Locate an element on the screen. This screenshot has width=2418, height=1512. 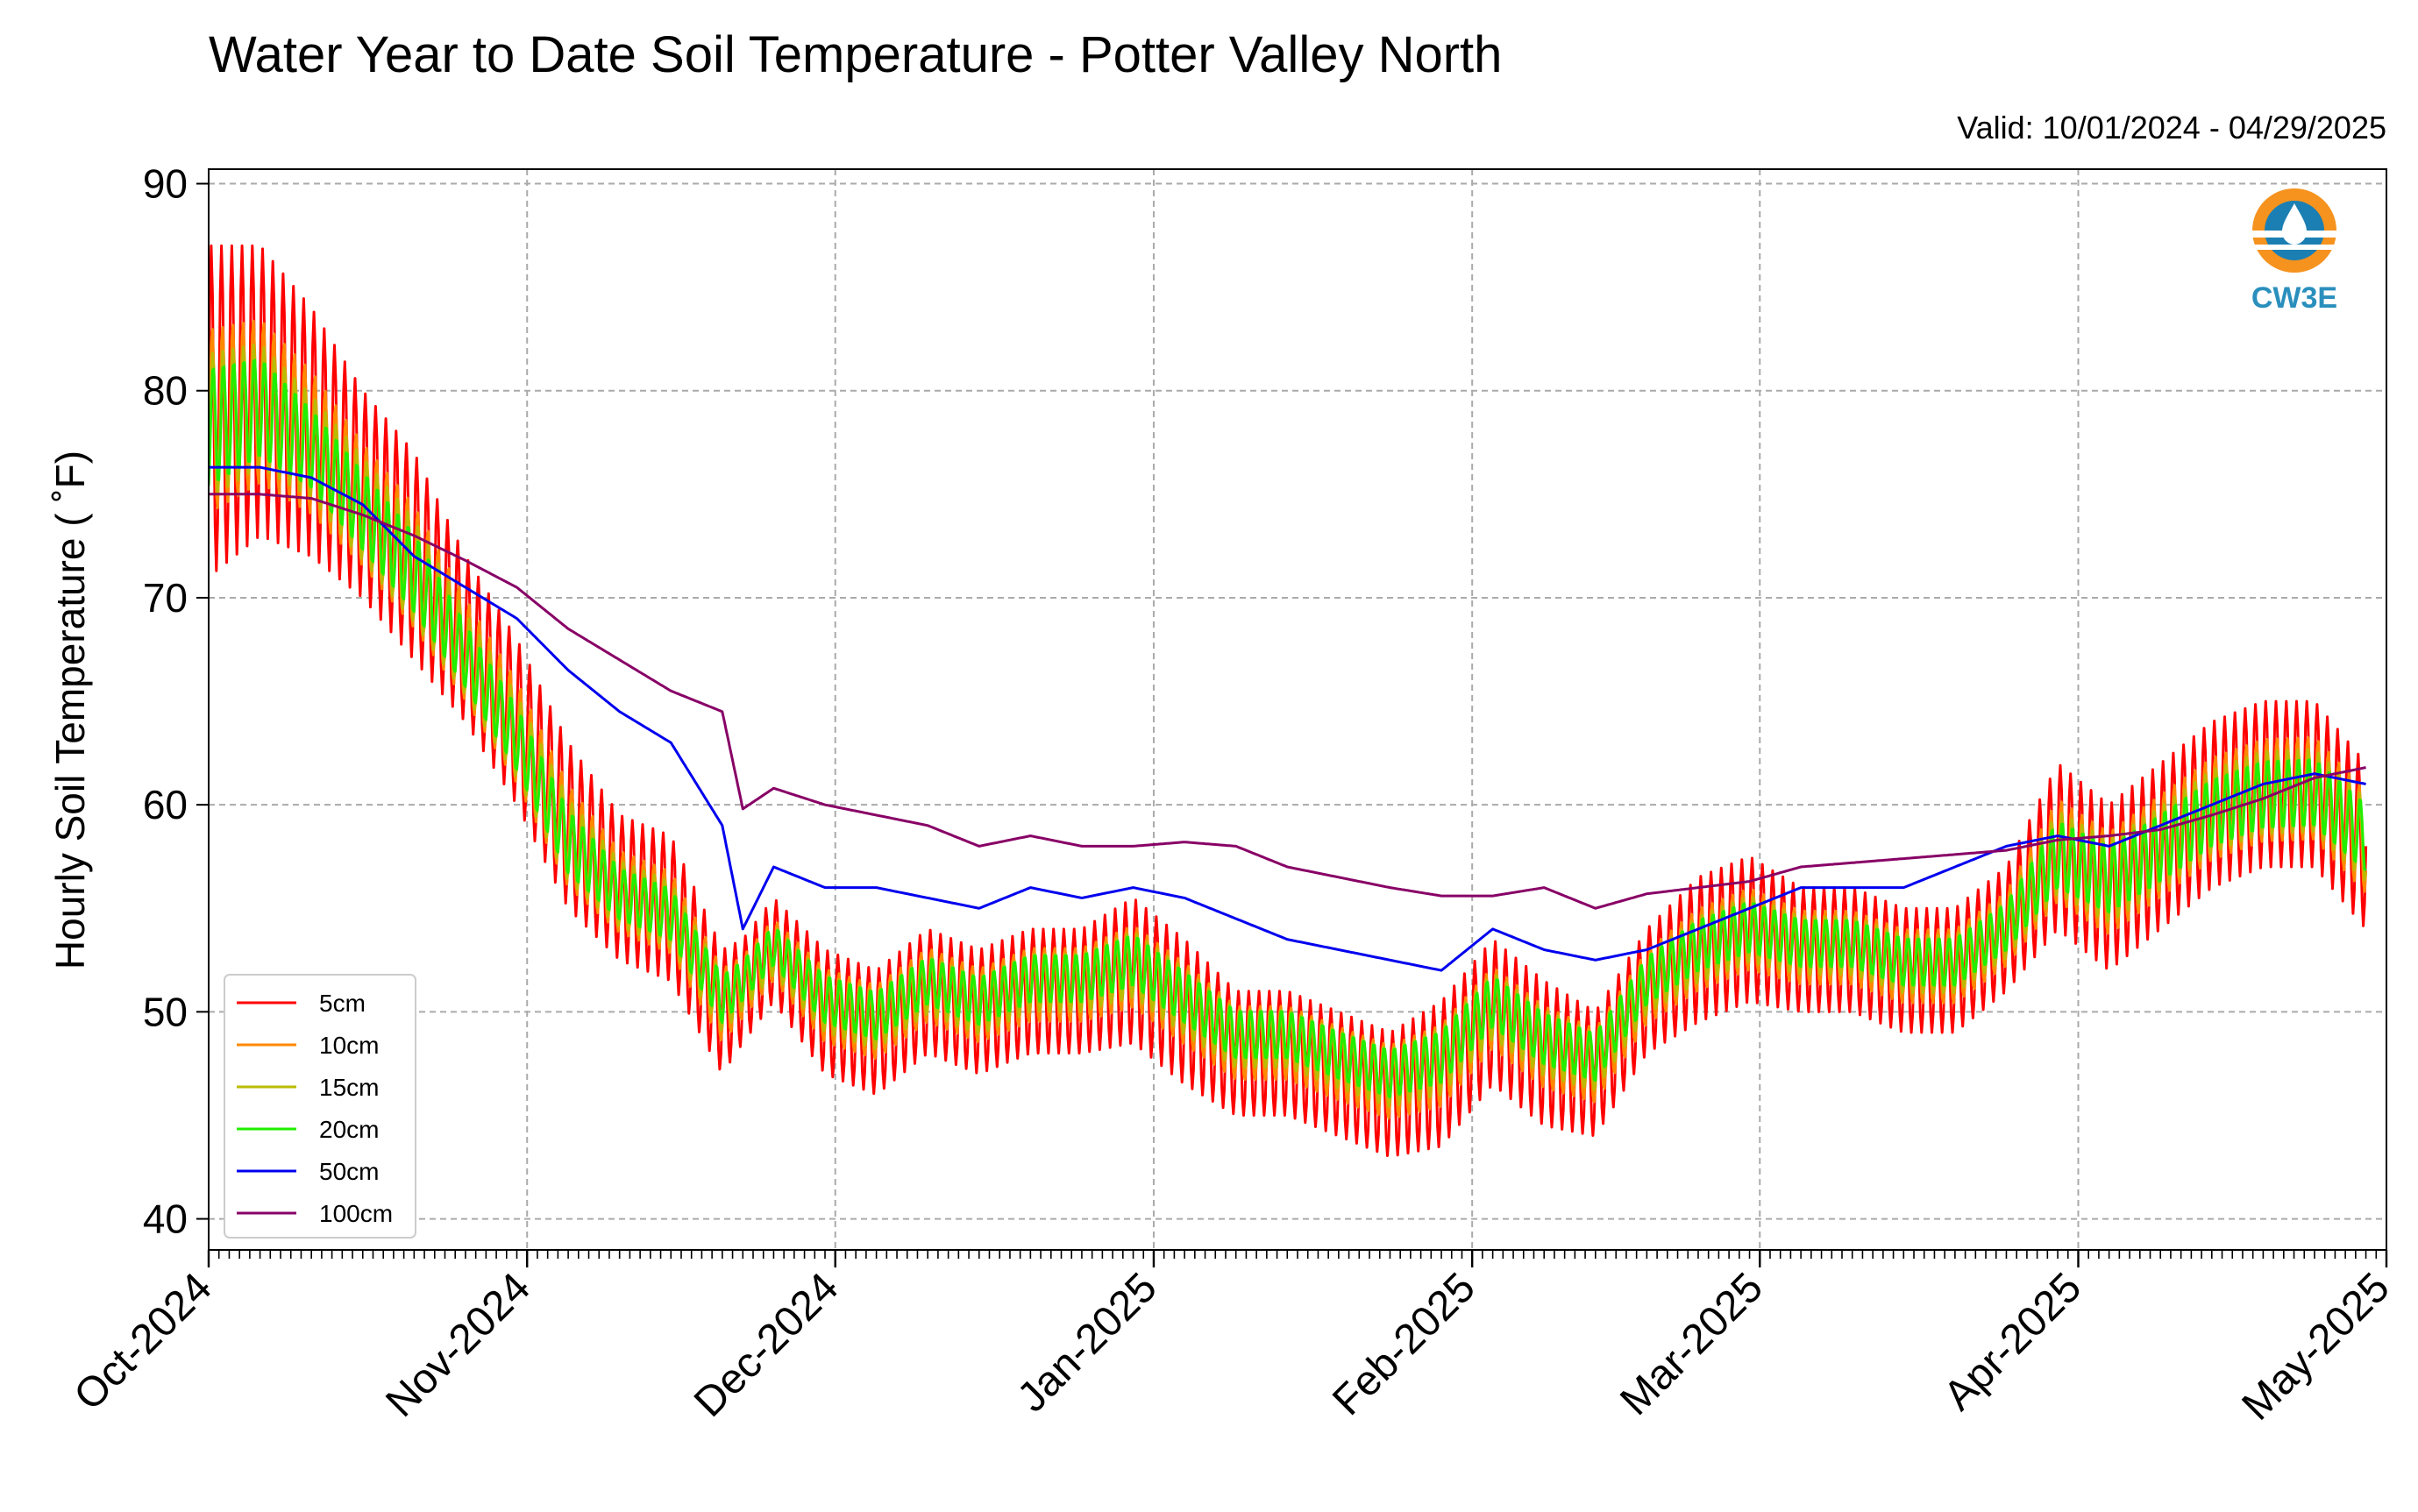
x-tick-label: Apr-2025 is located at coordinates (2012, 1341).